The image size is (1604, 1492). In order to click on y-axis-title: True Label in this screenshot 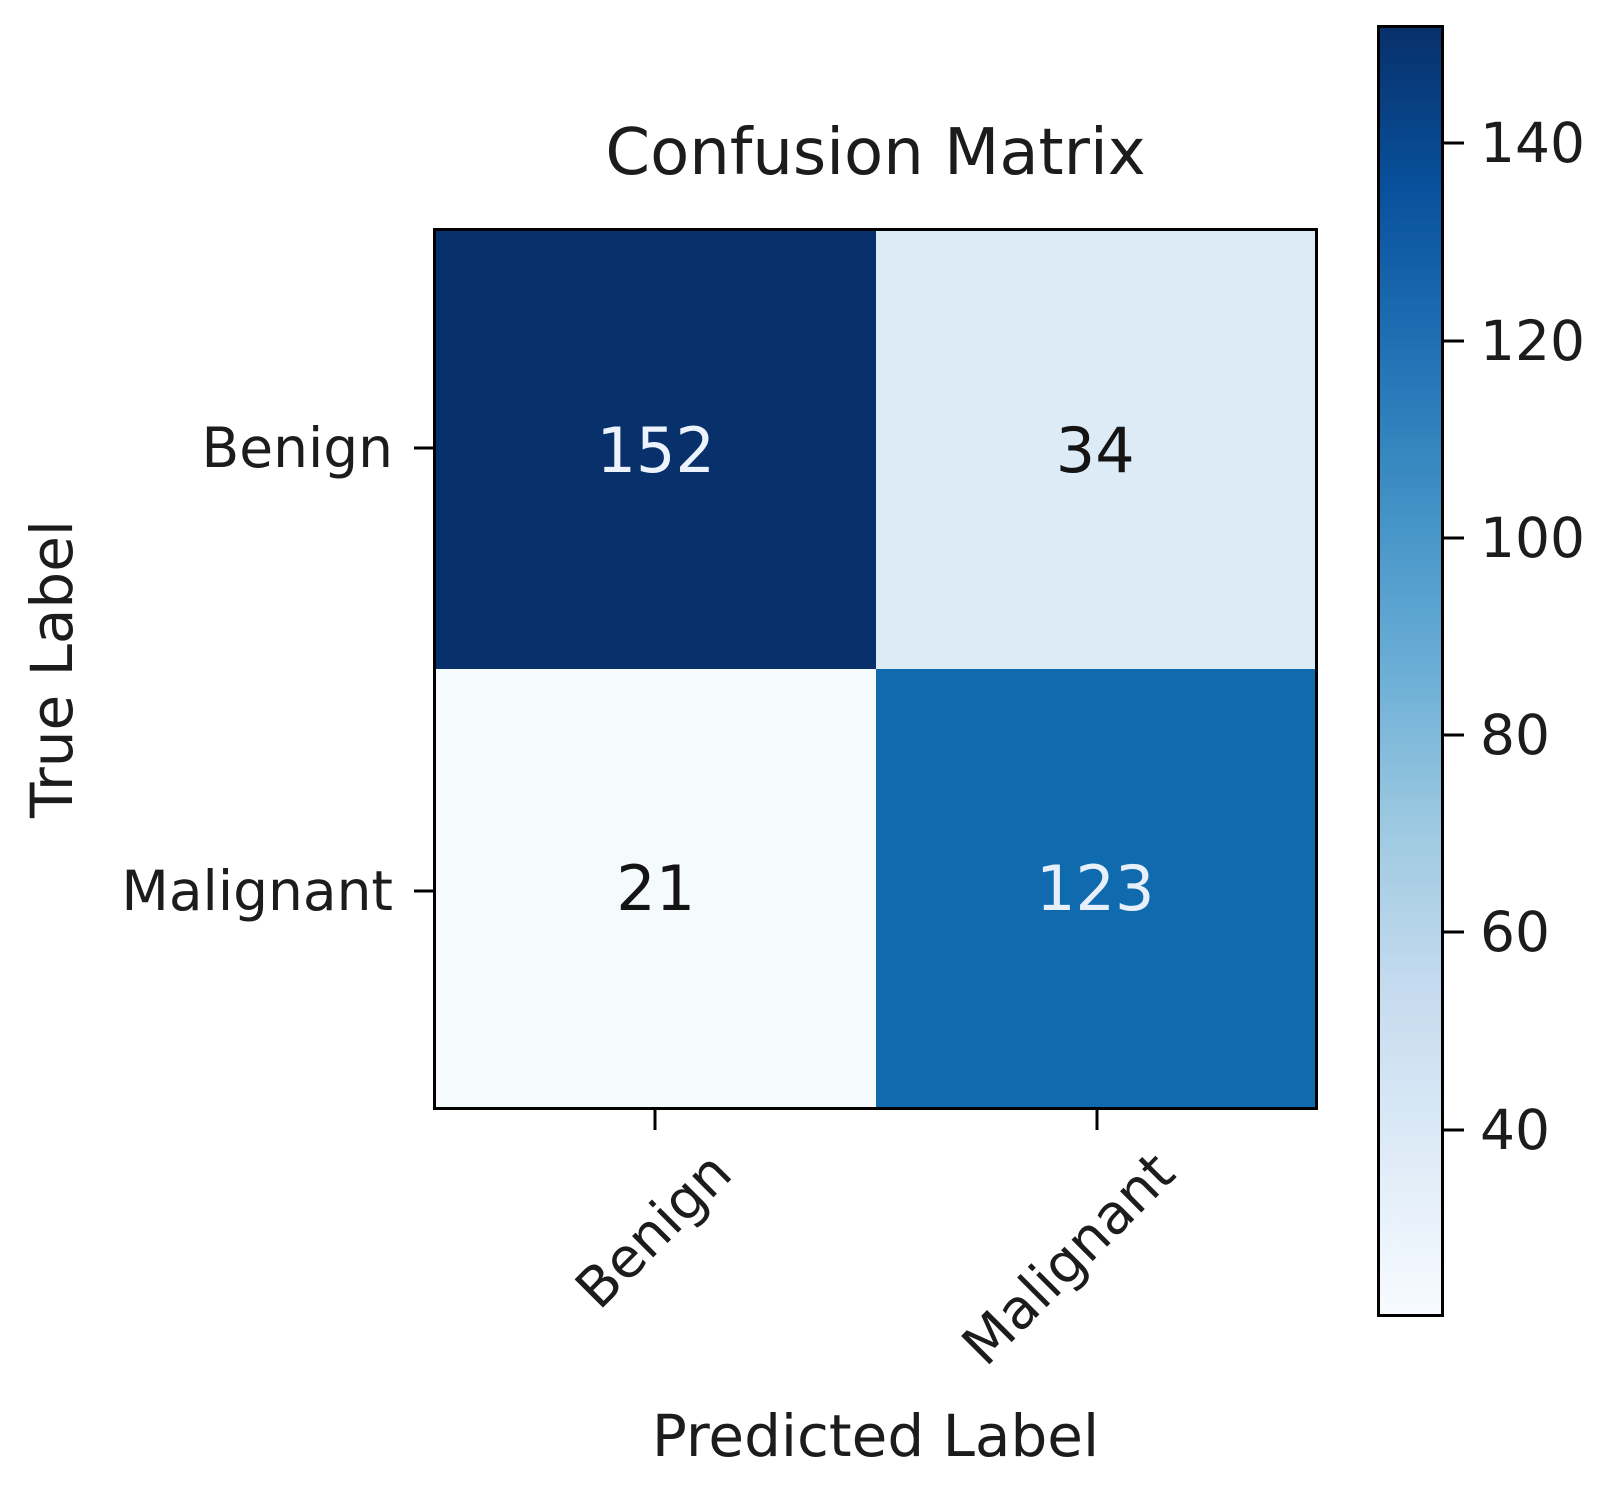, I will do `click(52, 669)`.